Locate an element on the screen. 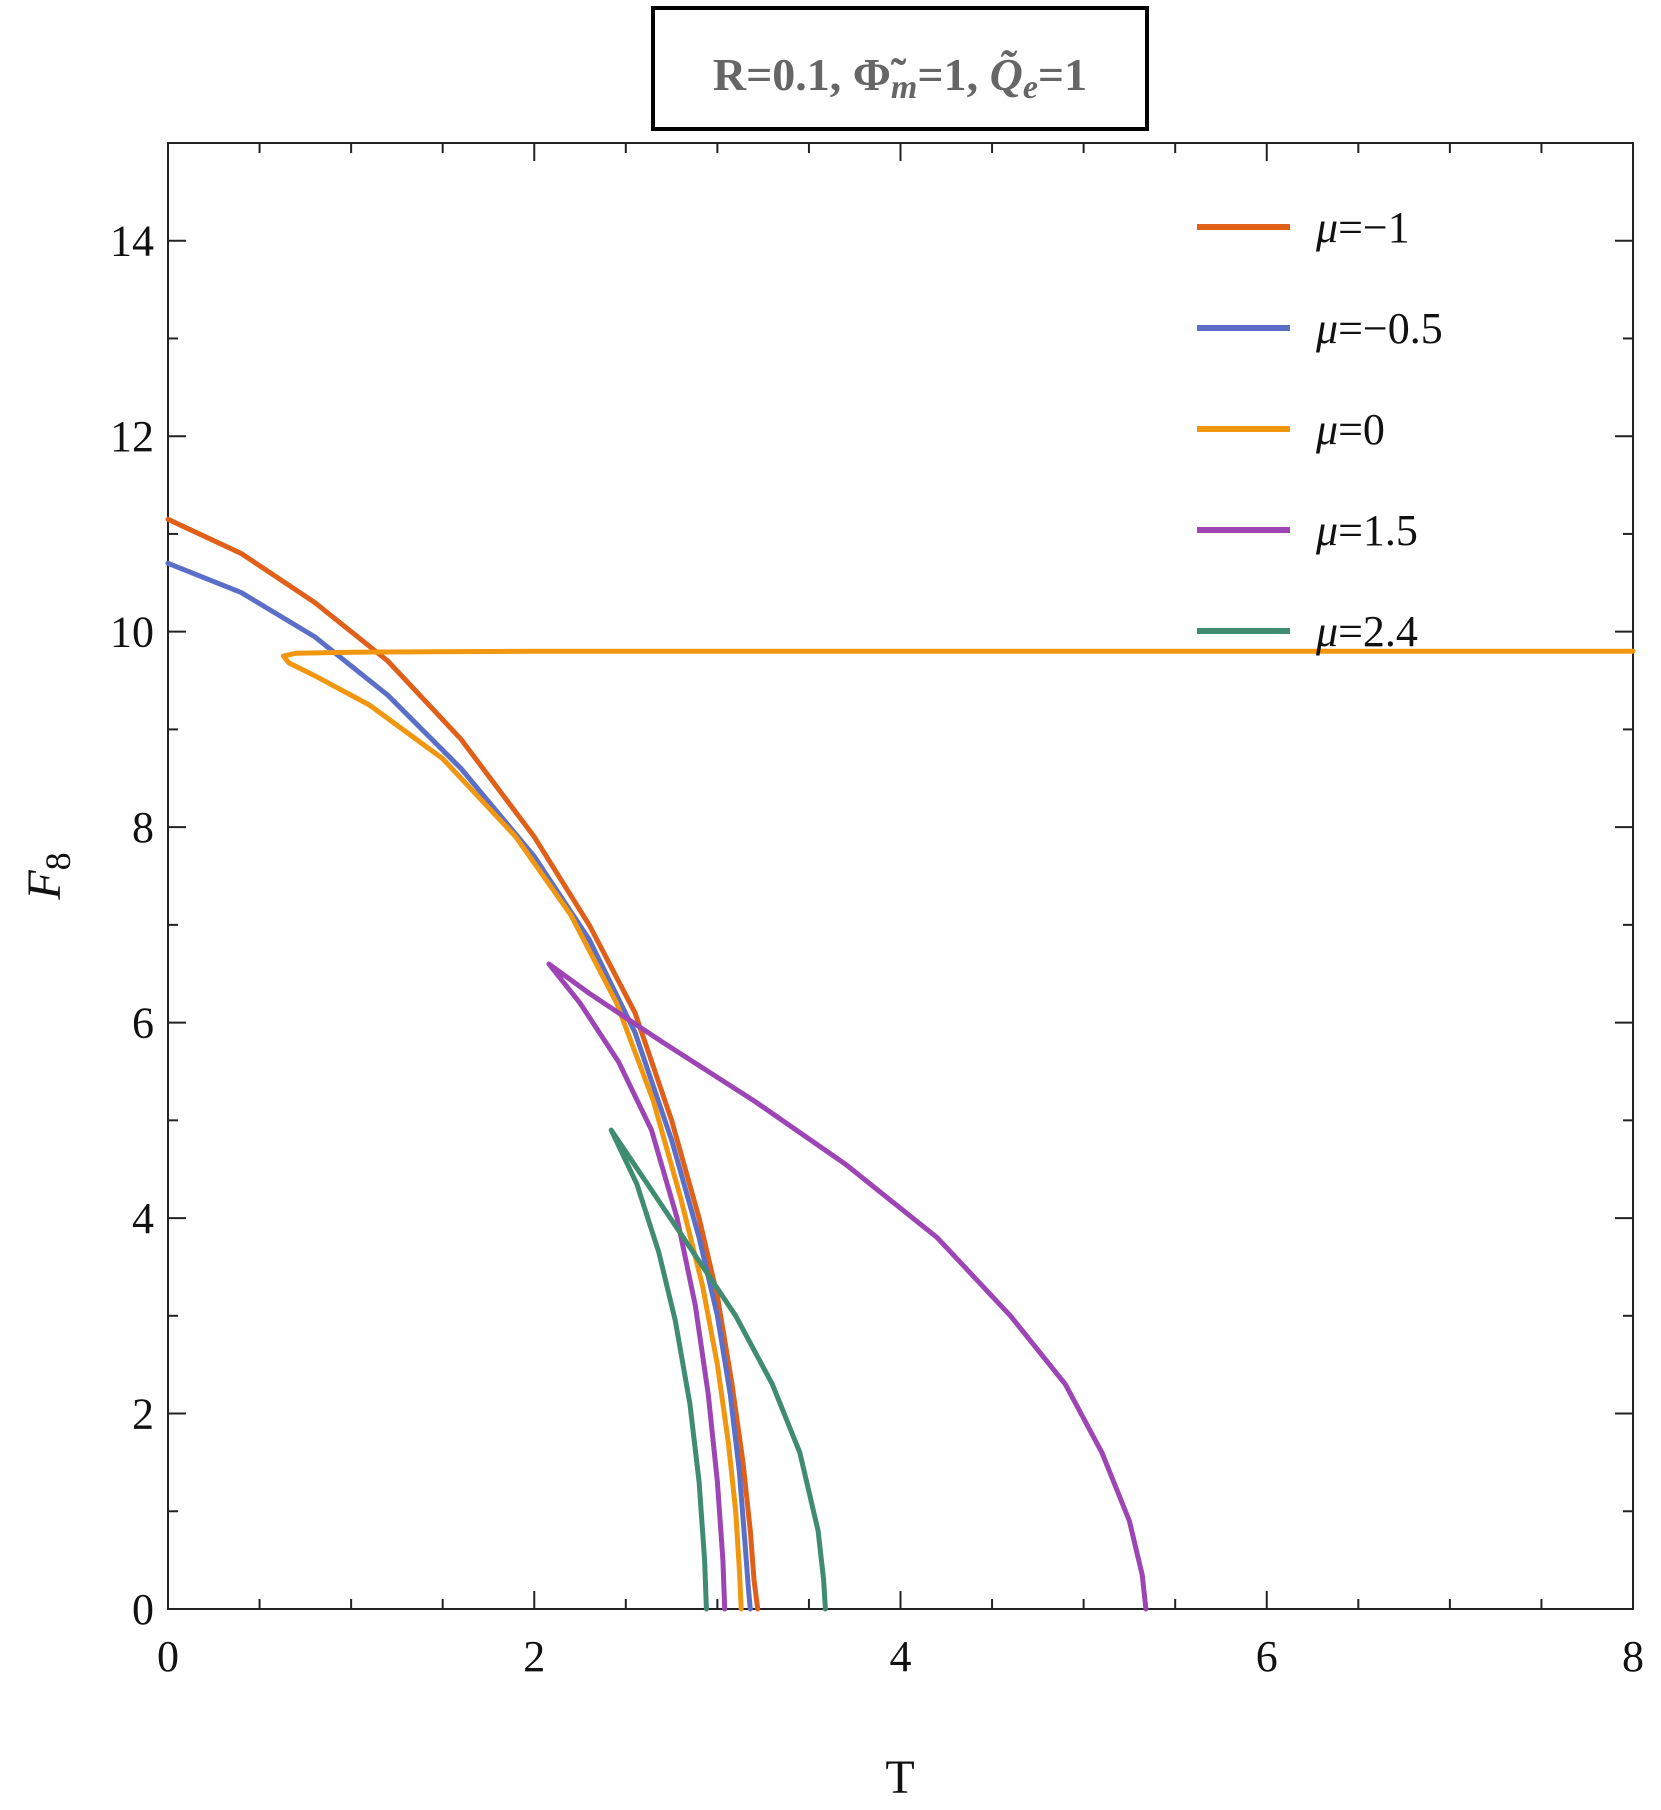 This screenshot has width=1661, height=1810. y-tick-label: 14 is located at coordinates (132, 241).